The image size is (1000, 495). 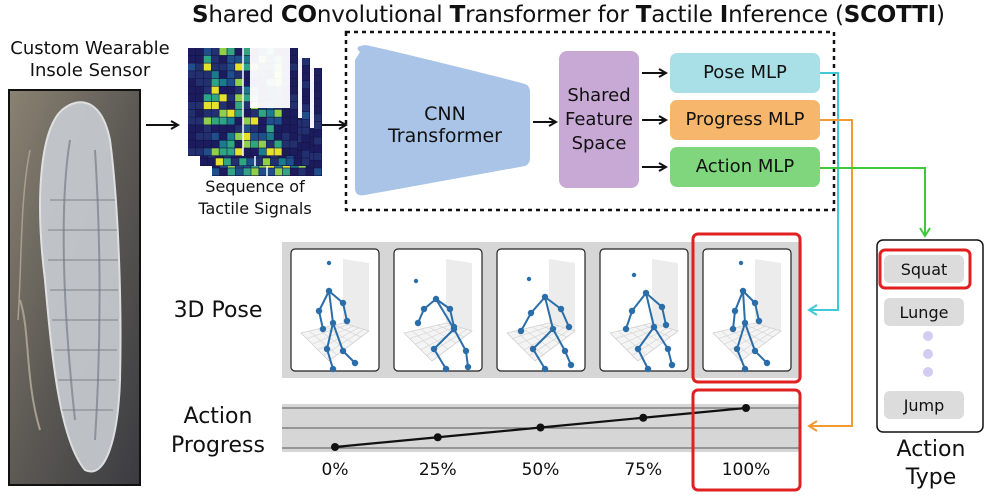 What do you see at coordinates (218, 445) in the screenshot?
I see `progress-label-line2: Progress` at bounding box center [218, 445].